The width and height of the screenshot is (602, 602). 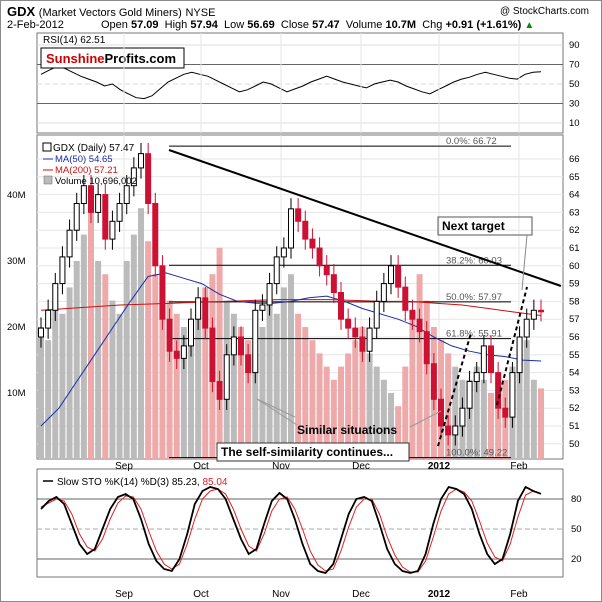 What do you see at coordinates (576, 529) in the screenshot?
I see `stoch-tick-label: 50` at bounding box center [576, 529].